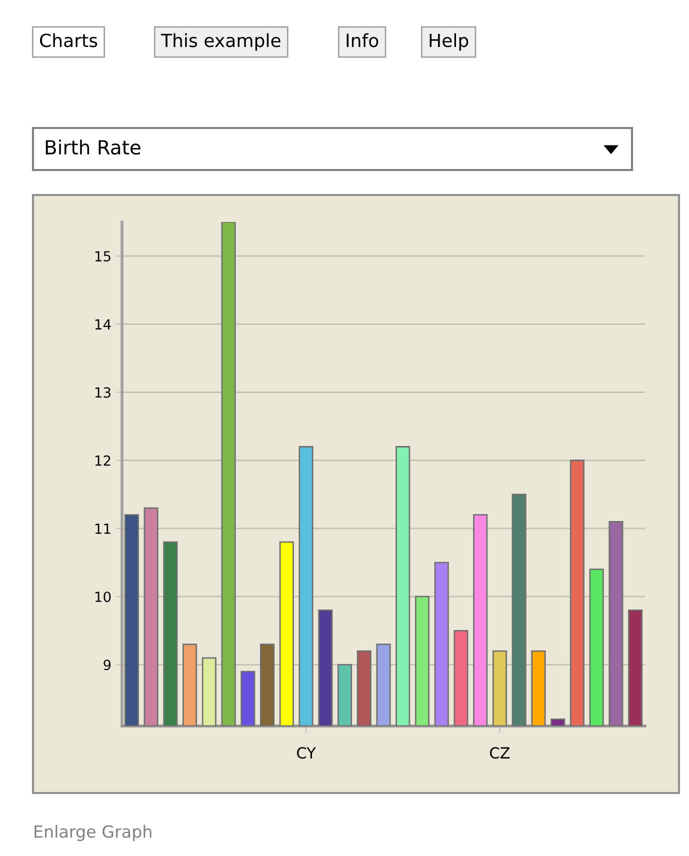  What do you see at coordinates (220, 42) in the screenshot?
I see `text: This example` at bounding box center [220, 42].